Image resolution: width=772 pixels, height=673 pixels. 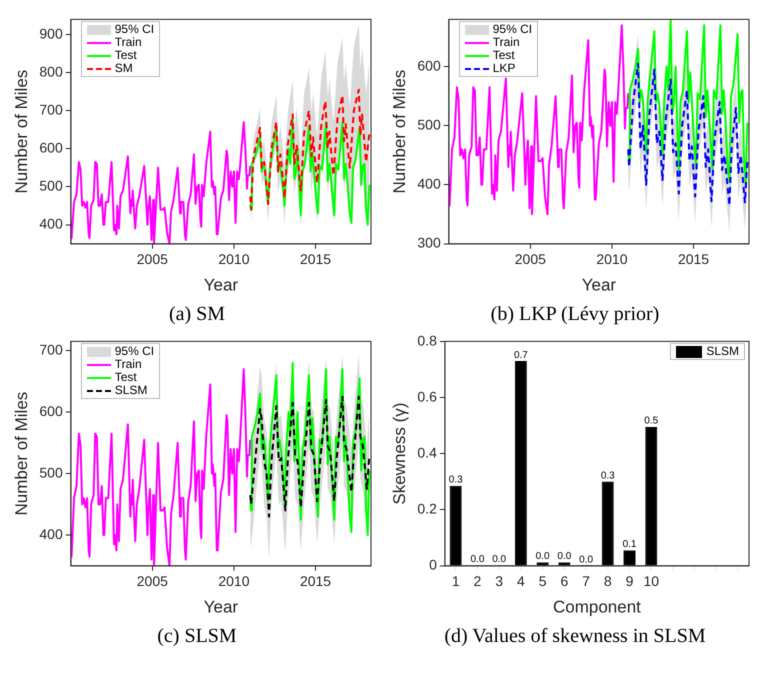 I want to click on y-tick-label: 0.4, so click(x=427, y=452).